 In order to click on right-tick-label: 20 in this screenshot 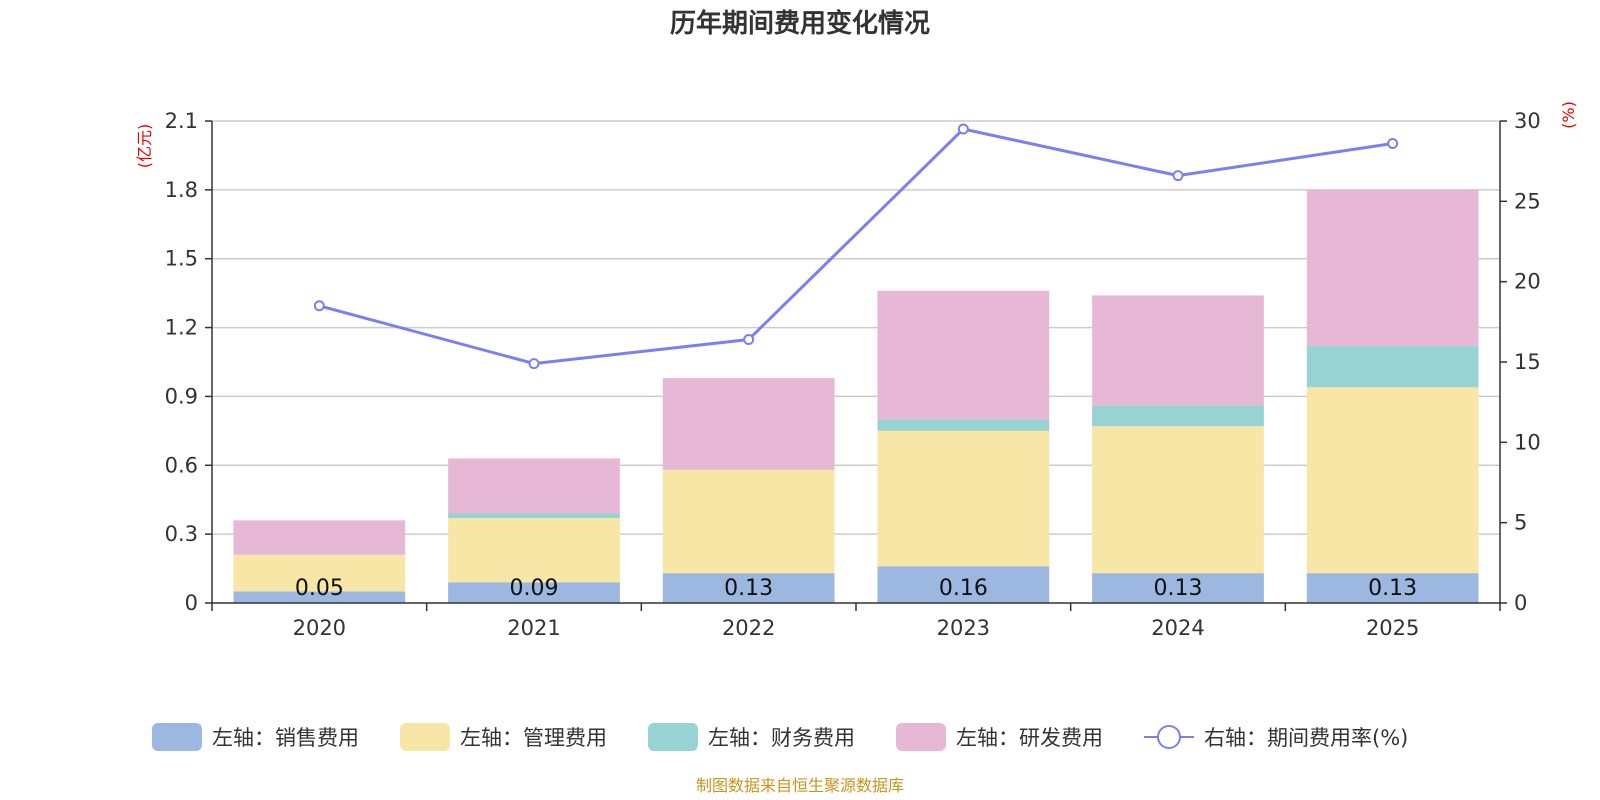, I will do `click(1527, 282)`.